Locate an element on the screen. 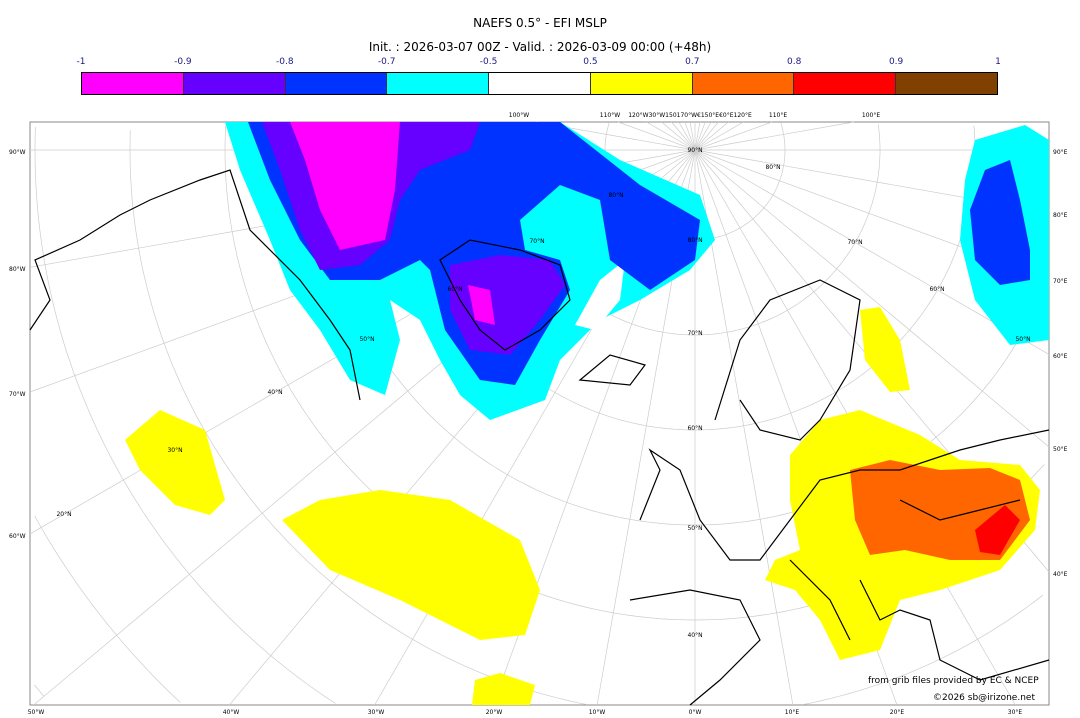 This screenshot has height=718, width=1080. coordinate-label: 90°E is located at coordinates (1060, 152).